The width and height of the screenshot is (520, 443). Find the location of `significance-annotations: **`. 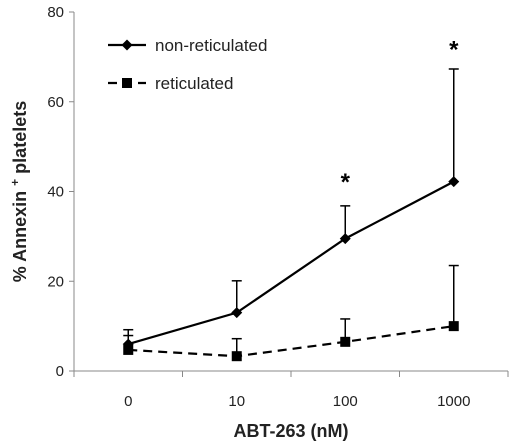

significance-annotations: ** is located at coordinates (400, 115).